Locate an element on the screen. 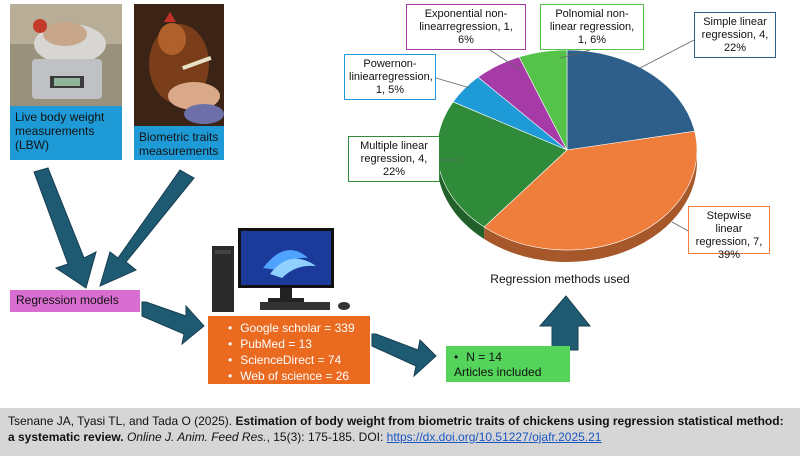 The height and width of the screenshot is (456, 800). arrow-lbw-down is located at coordinates (65, 228).